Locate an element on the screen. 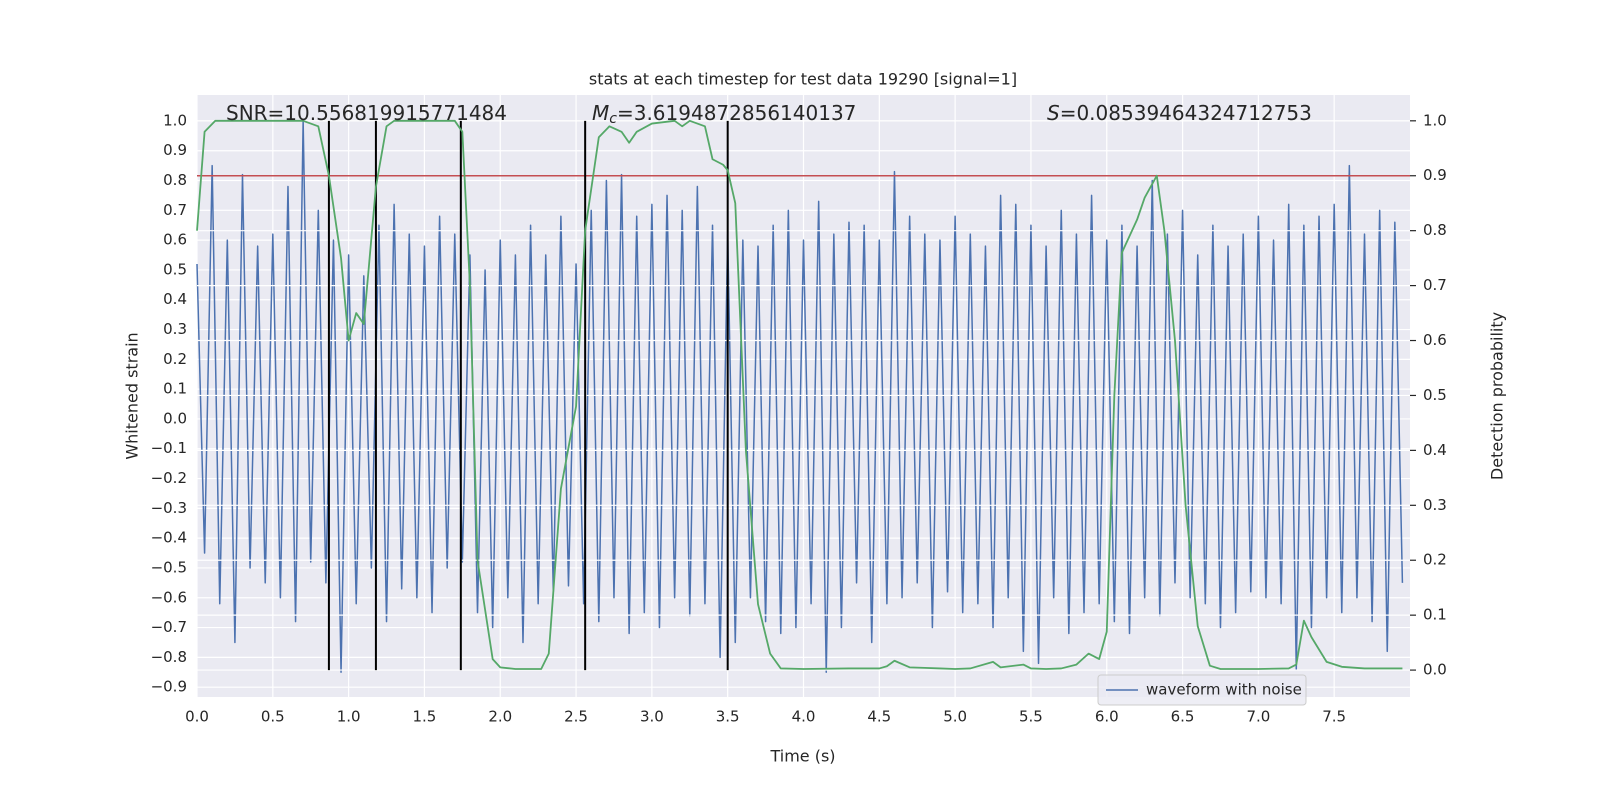  x-tick-label: 0.5 is located at coordinates (273, 717).